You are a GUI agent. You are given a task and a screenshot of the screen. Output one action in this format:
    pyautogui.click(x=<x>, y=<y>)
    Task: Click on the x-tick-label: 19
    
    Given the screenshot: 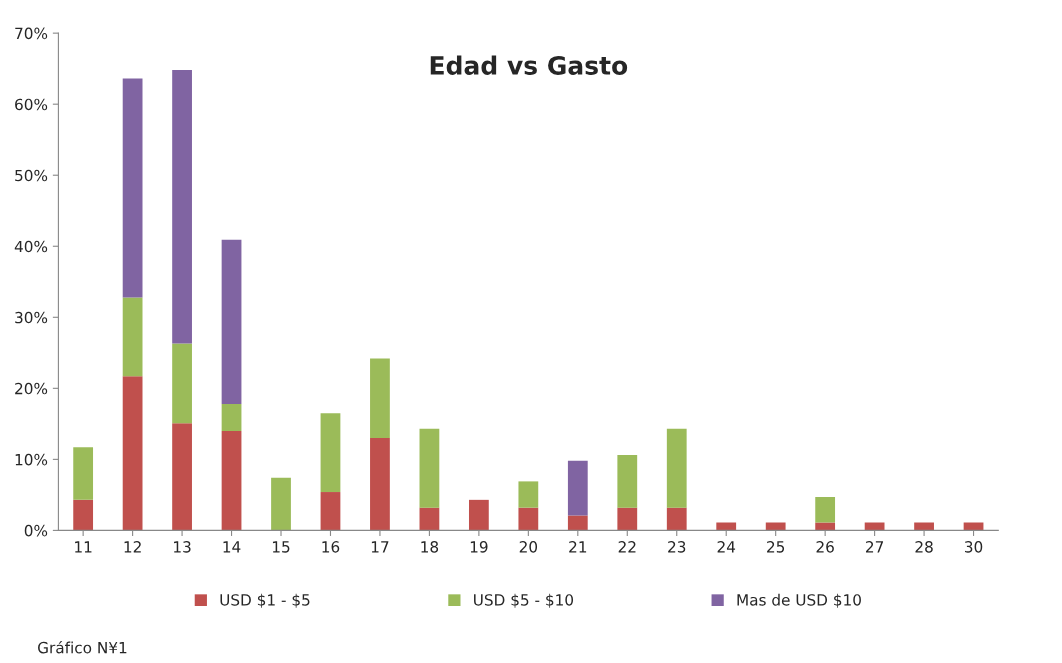 What is the action you would take?
    pyautogui.click(x=479, y=547)
    